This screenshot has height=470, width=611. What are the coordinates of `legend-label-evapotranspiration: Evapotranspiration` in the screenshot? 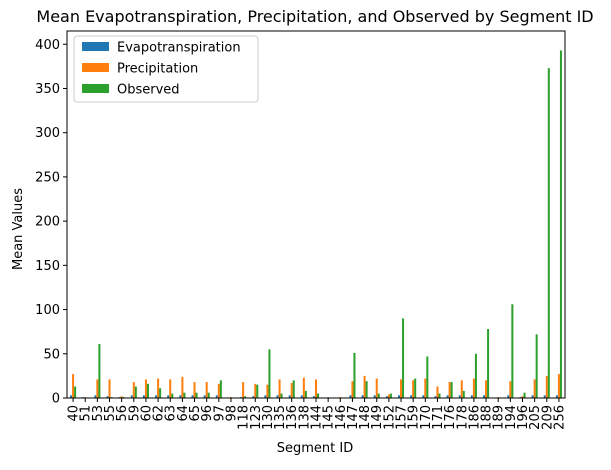 It's located at (179, 48).